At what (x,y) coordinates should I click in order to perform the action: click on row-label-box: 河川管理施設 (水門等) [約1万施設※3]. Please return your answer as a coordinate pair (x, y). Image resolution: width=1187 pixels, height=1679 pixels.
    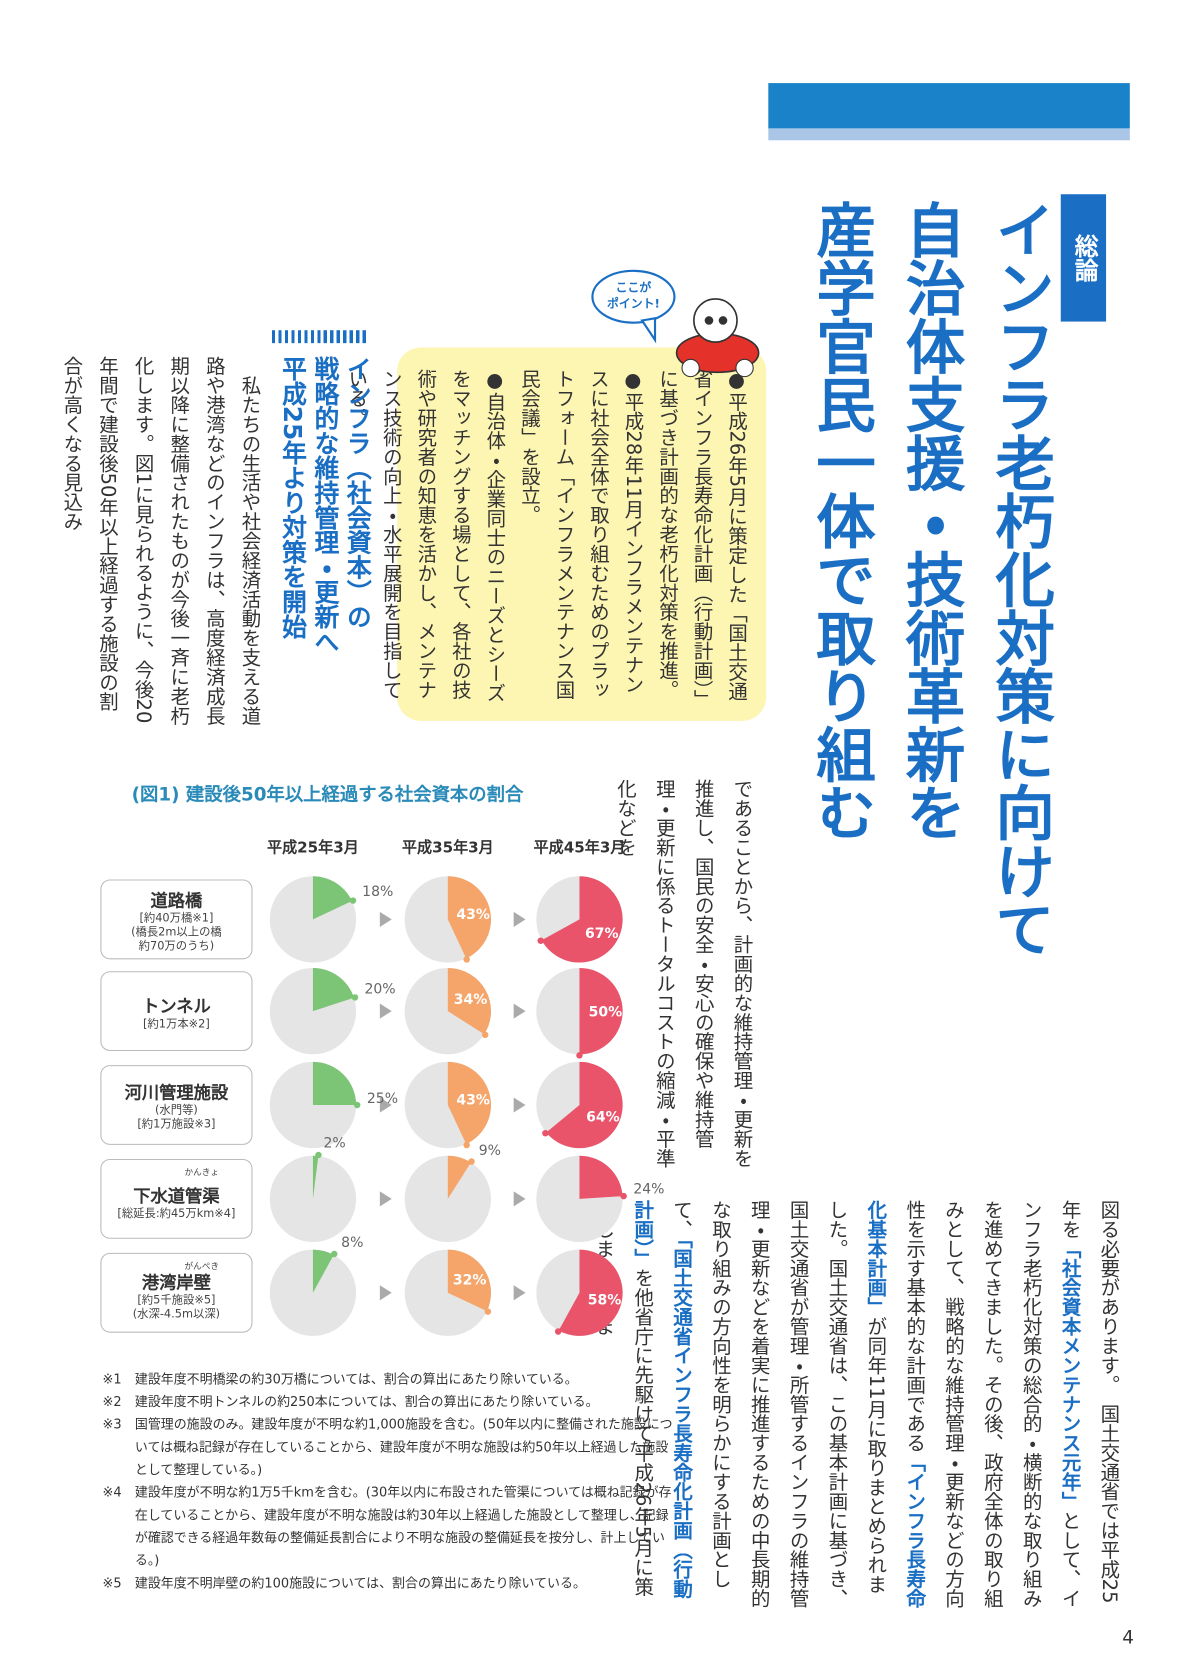
    Looking at the image, I should click on (176, 1105).